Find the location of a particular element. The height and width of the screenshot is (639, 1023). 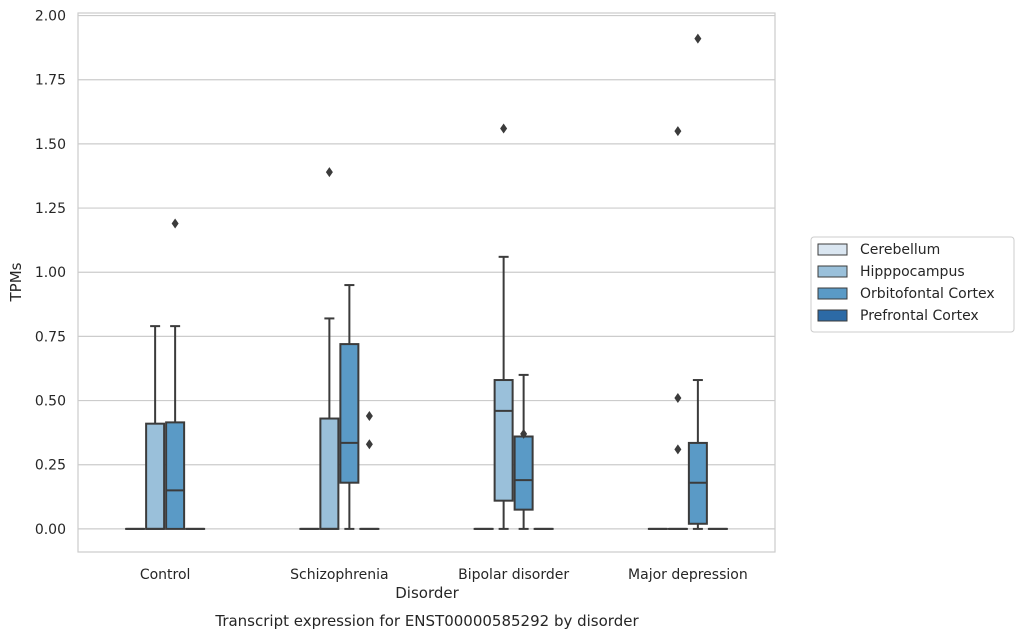

y-tick-labels: 0.00 0.25 0.50 0.75 1.00 1.25 1.50 1.75 2.00 is located at coordinates (50, 273).